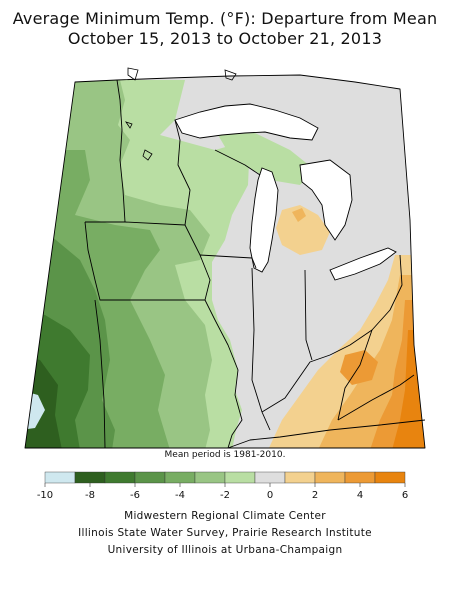 This screenshot has height=600, width=450. I want to click on legend-tick-label: 2, so click(315, 495).